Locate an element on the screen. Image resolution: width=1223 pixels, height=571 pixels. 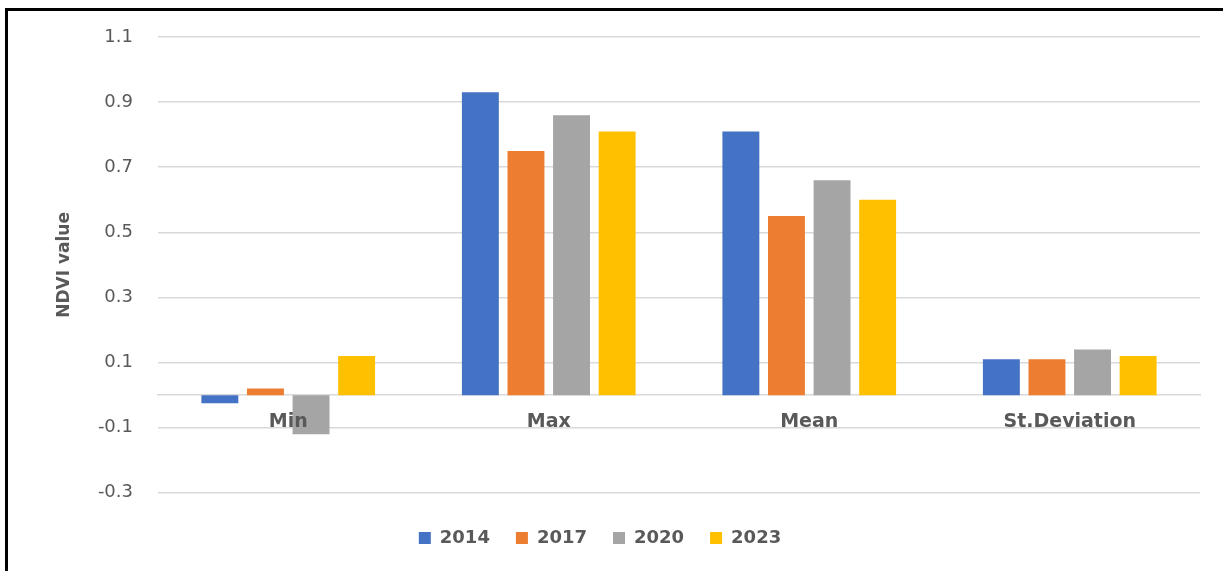
x-tick-label: Max is located at coordinates (548, 420).